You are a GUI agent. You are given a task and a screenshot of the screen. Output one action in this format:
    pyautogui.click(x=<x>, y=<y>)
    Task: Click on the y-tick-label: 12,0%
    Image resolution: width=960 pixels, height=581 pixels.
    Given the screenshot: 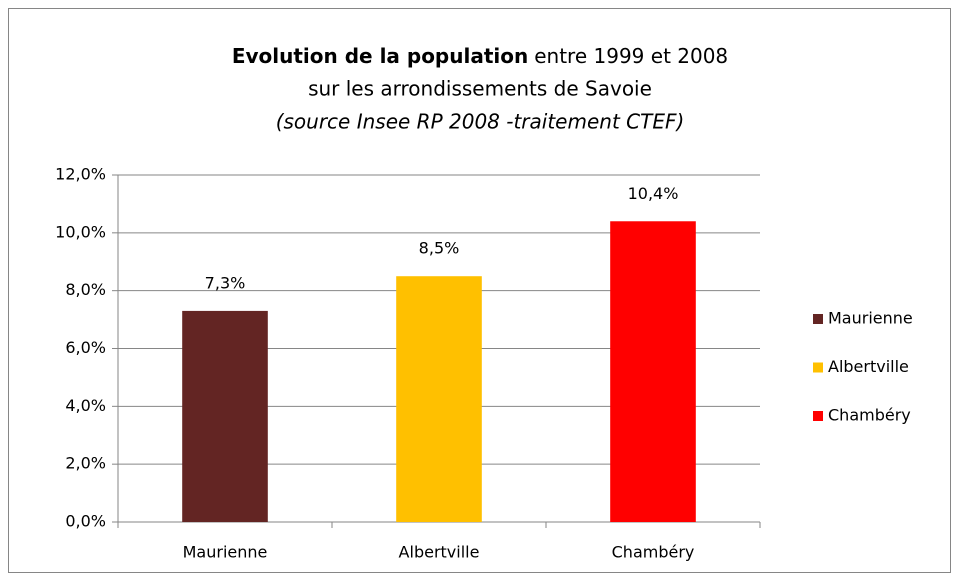 What is the action you would take?
    pyautogui.click(x=80, y=174)
    